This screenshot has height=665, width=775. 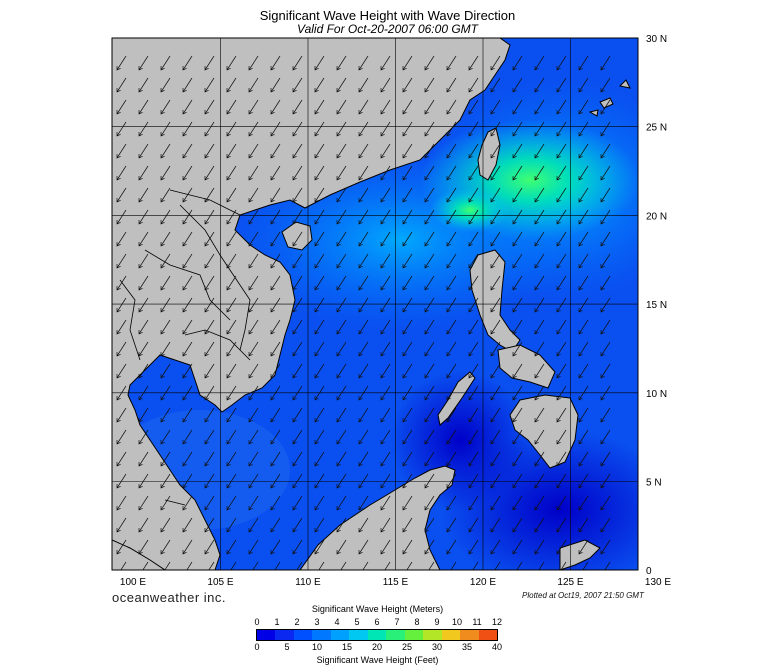 What do you see at coordinates (175, 502) in the screenshot?
I see `border-thailand-malaysia` at bounding box center [175, 502].